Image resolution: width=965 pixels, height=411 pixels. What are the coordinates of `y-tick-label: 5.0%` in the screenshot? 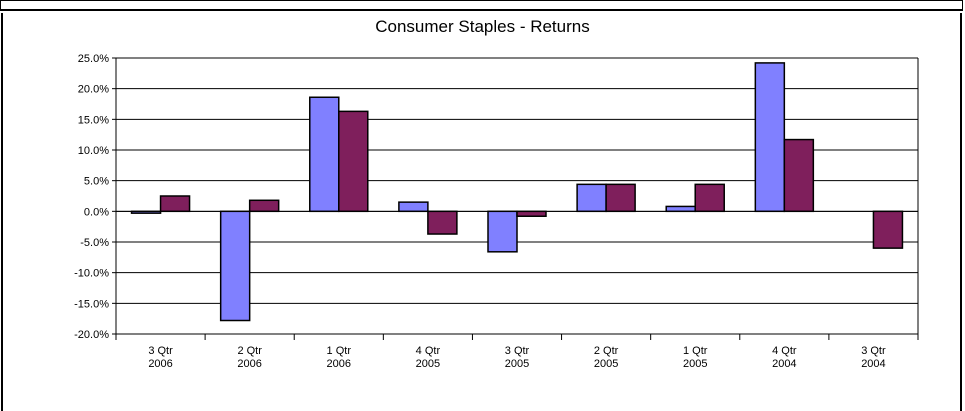 It's located at (96, 182).